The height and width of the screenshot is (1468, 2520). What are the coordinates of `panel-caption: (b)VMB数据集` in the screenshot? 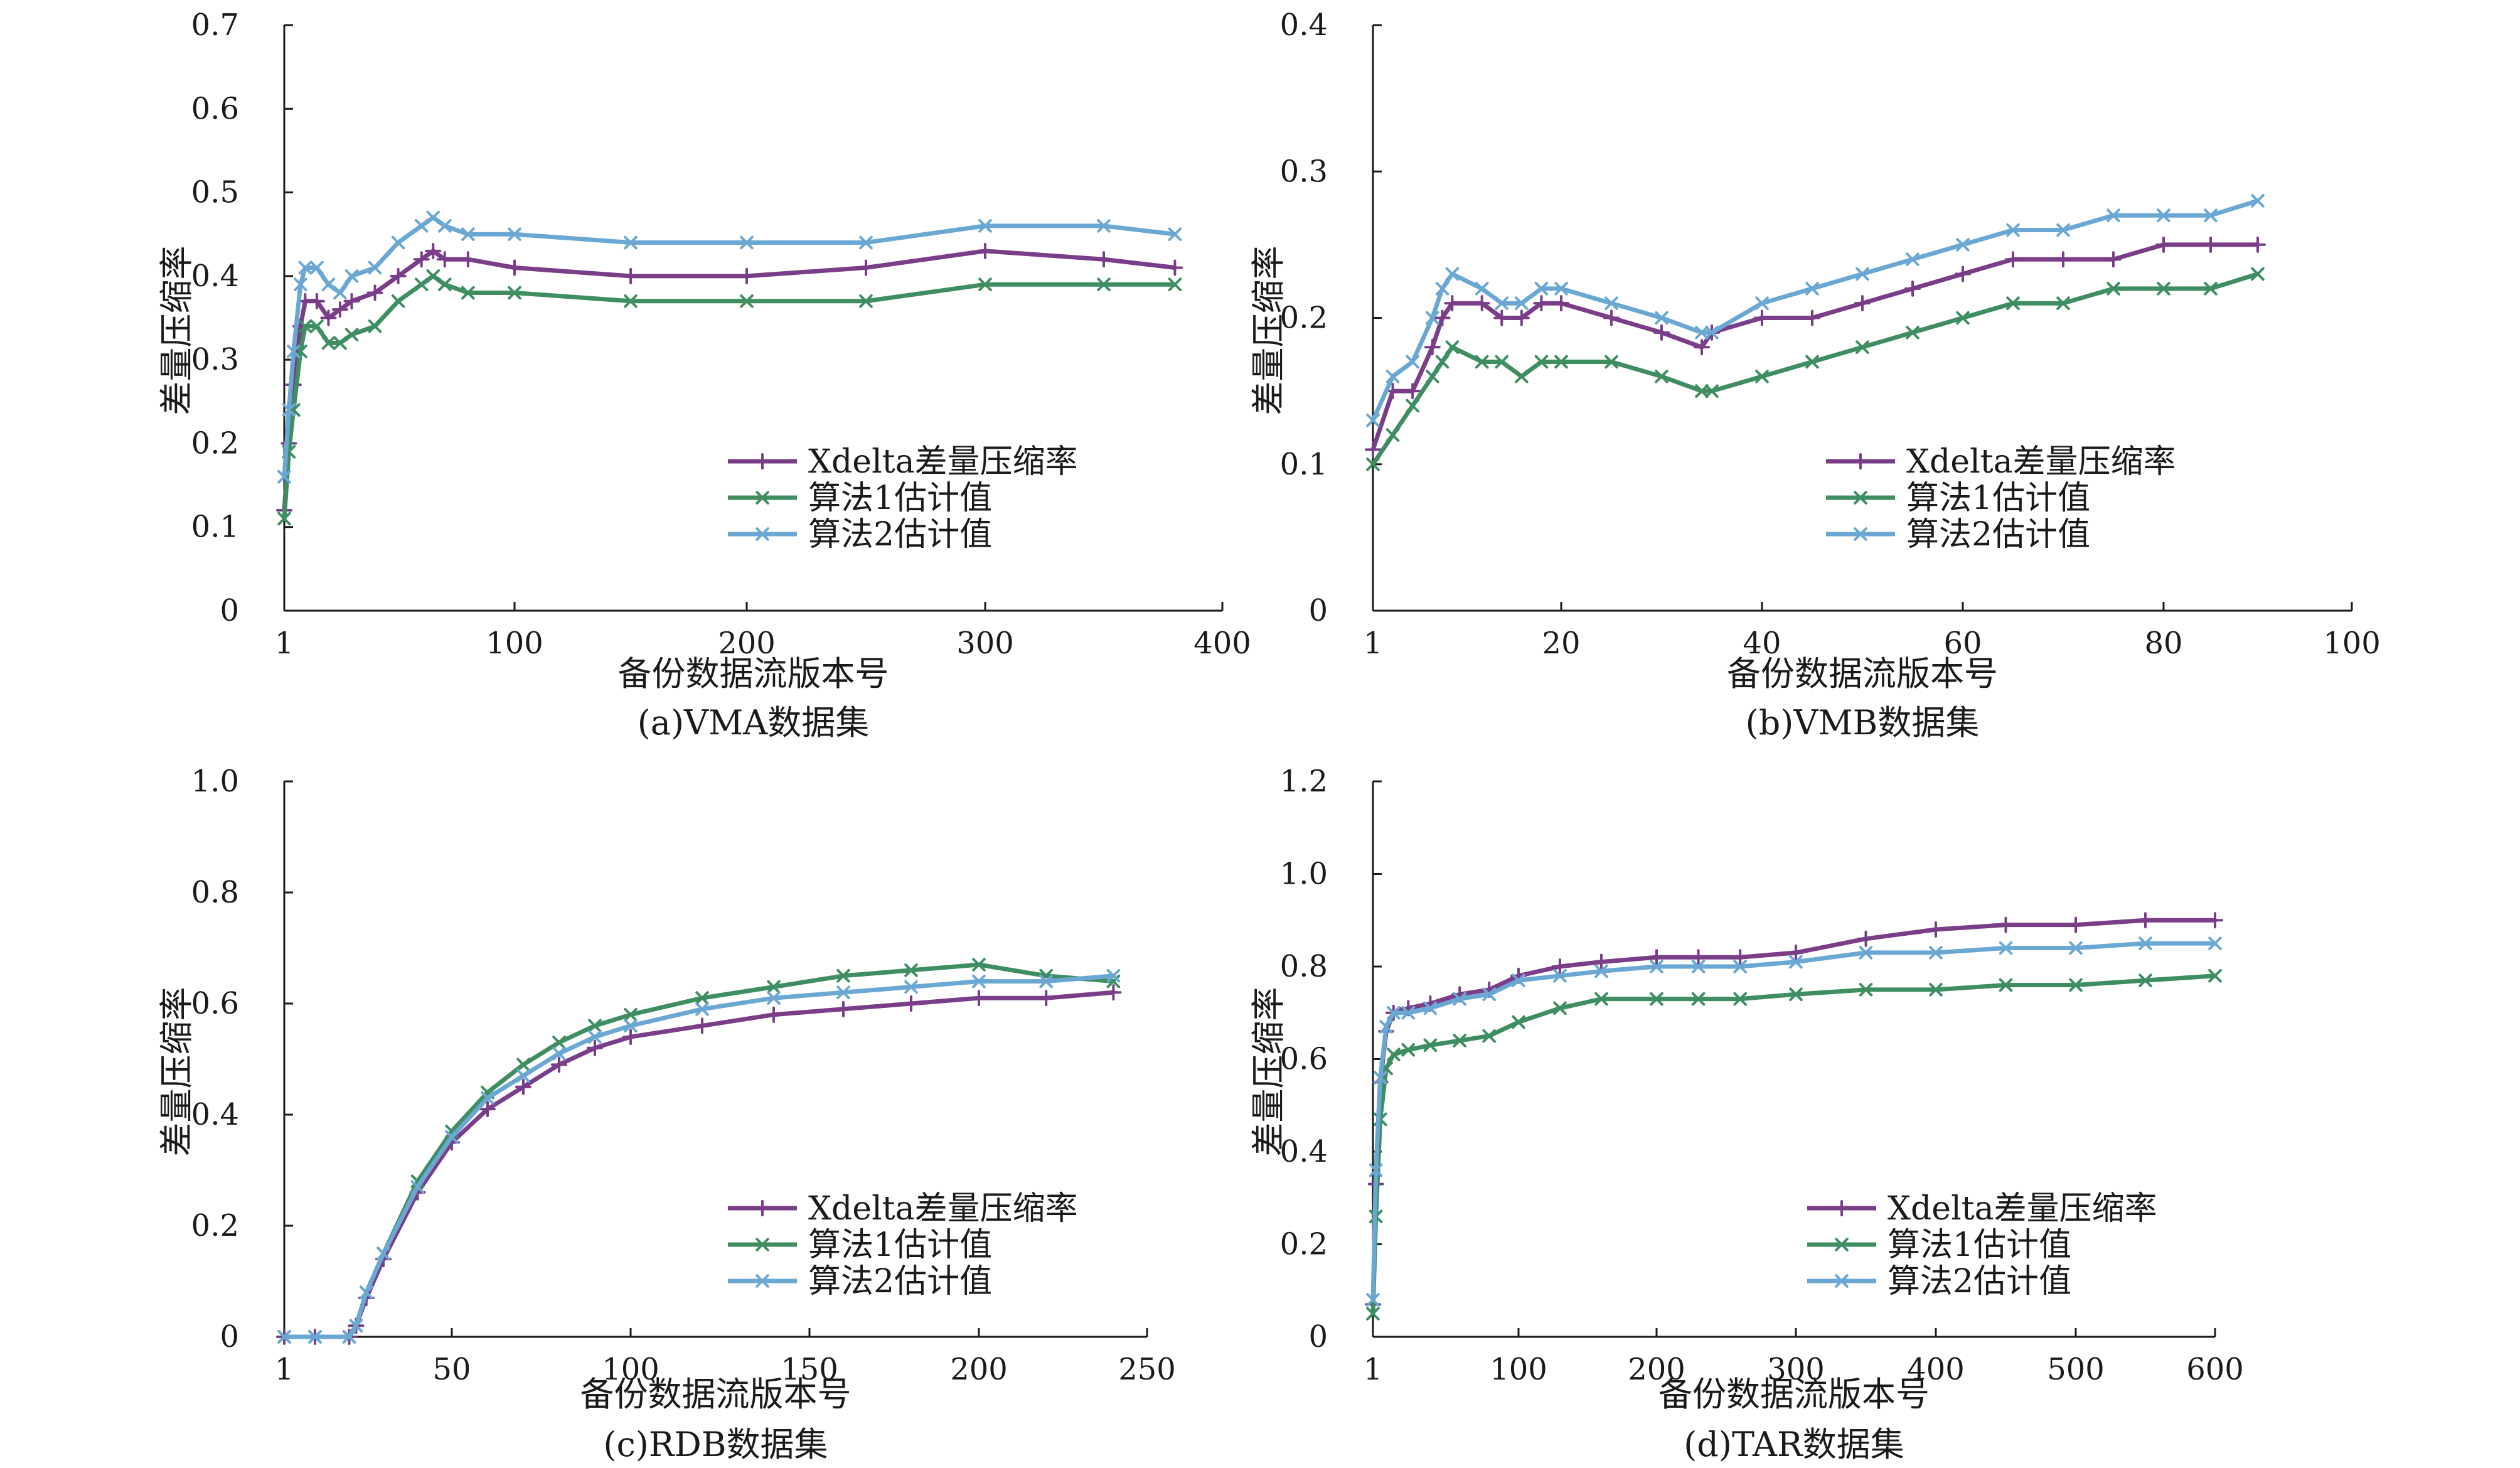 It's located at (1863, 722).